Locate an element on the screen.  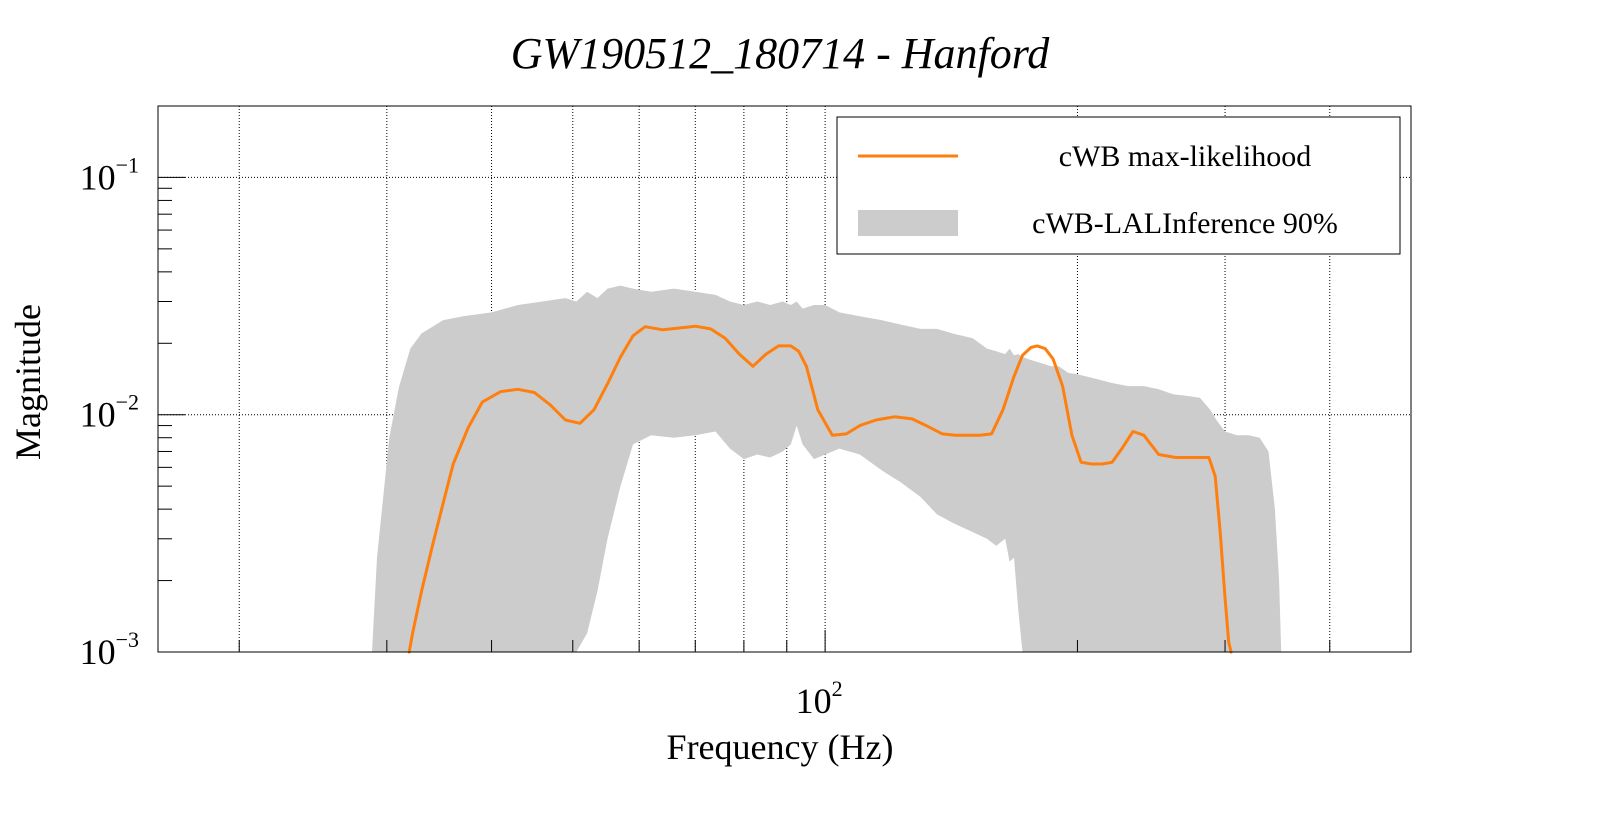
chart-title: GW190512_180714 - Hanford is located at coordinates (781, 53).